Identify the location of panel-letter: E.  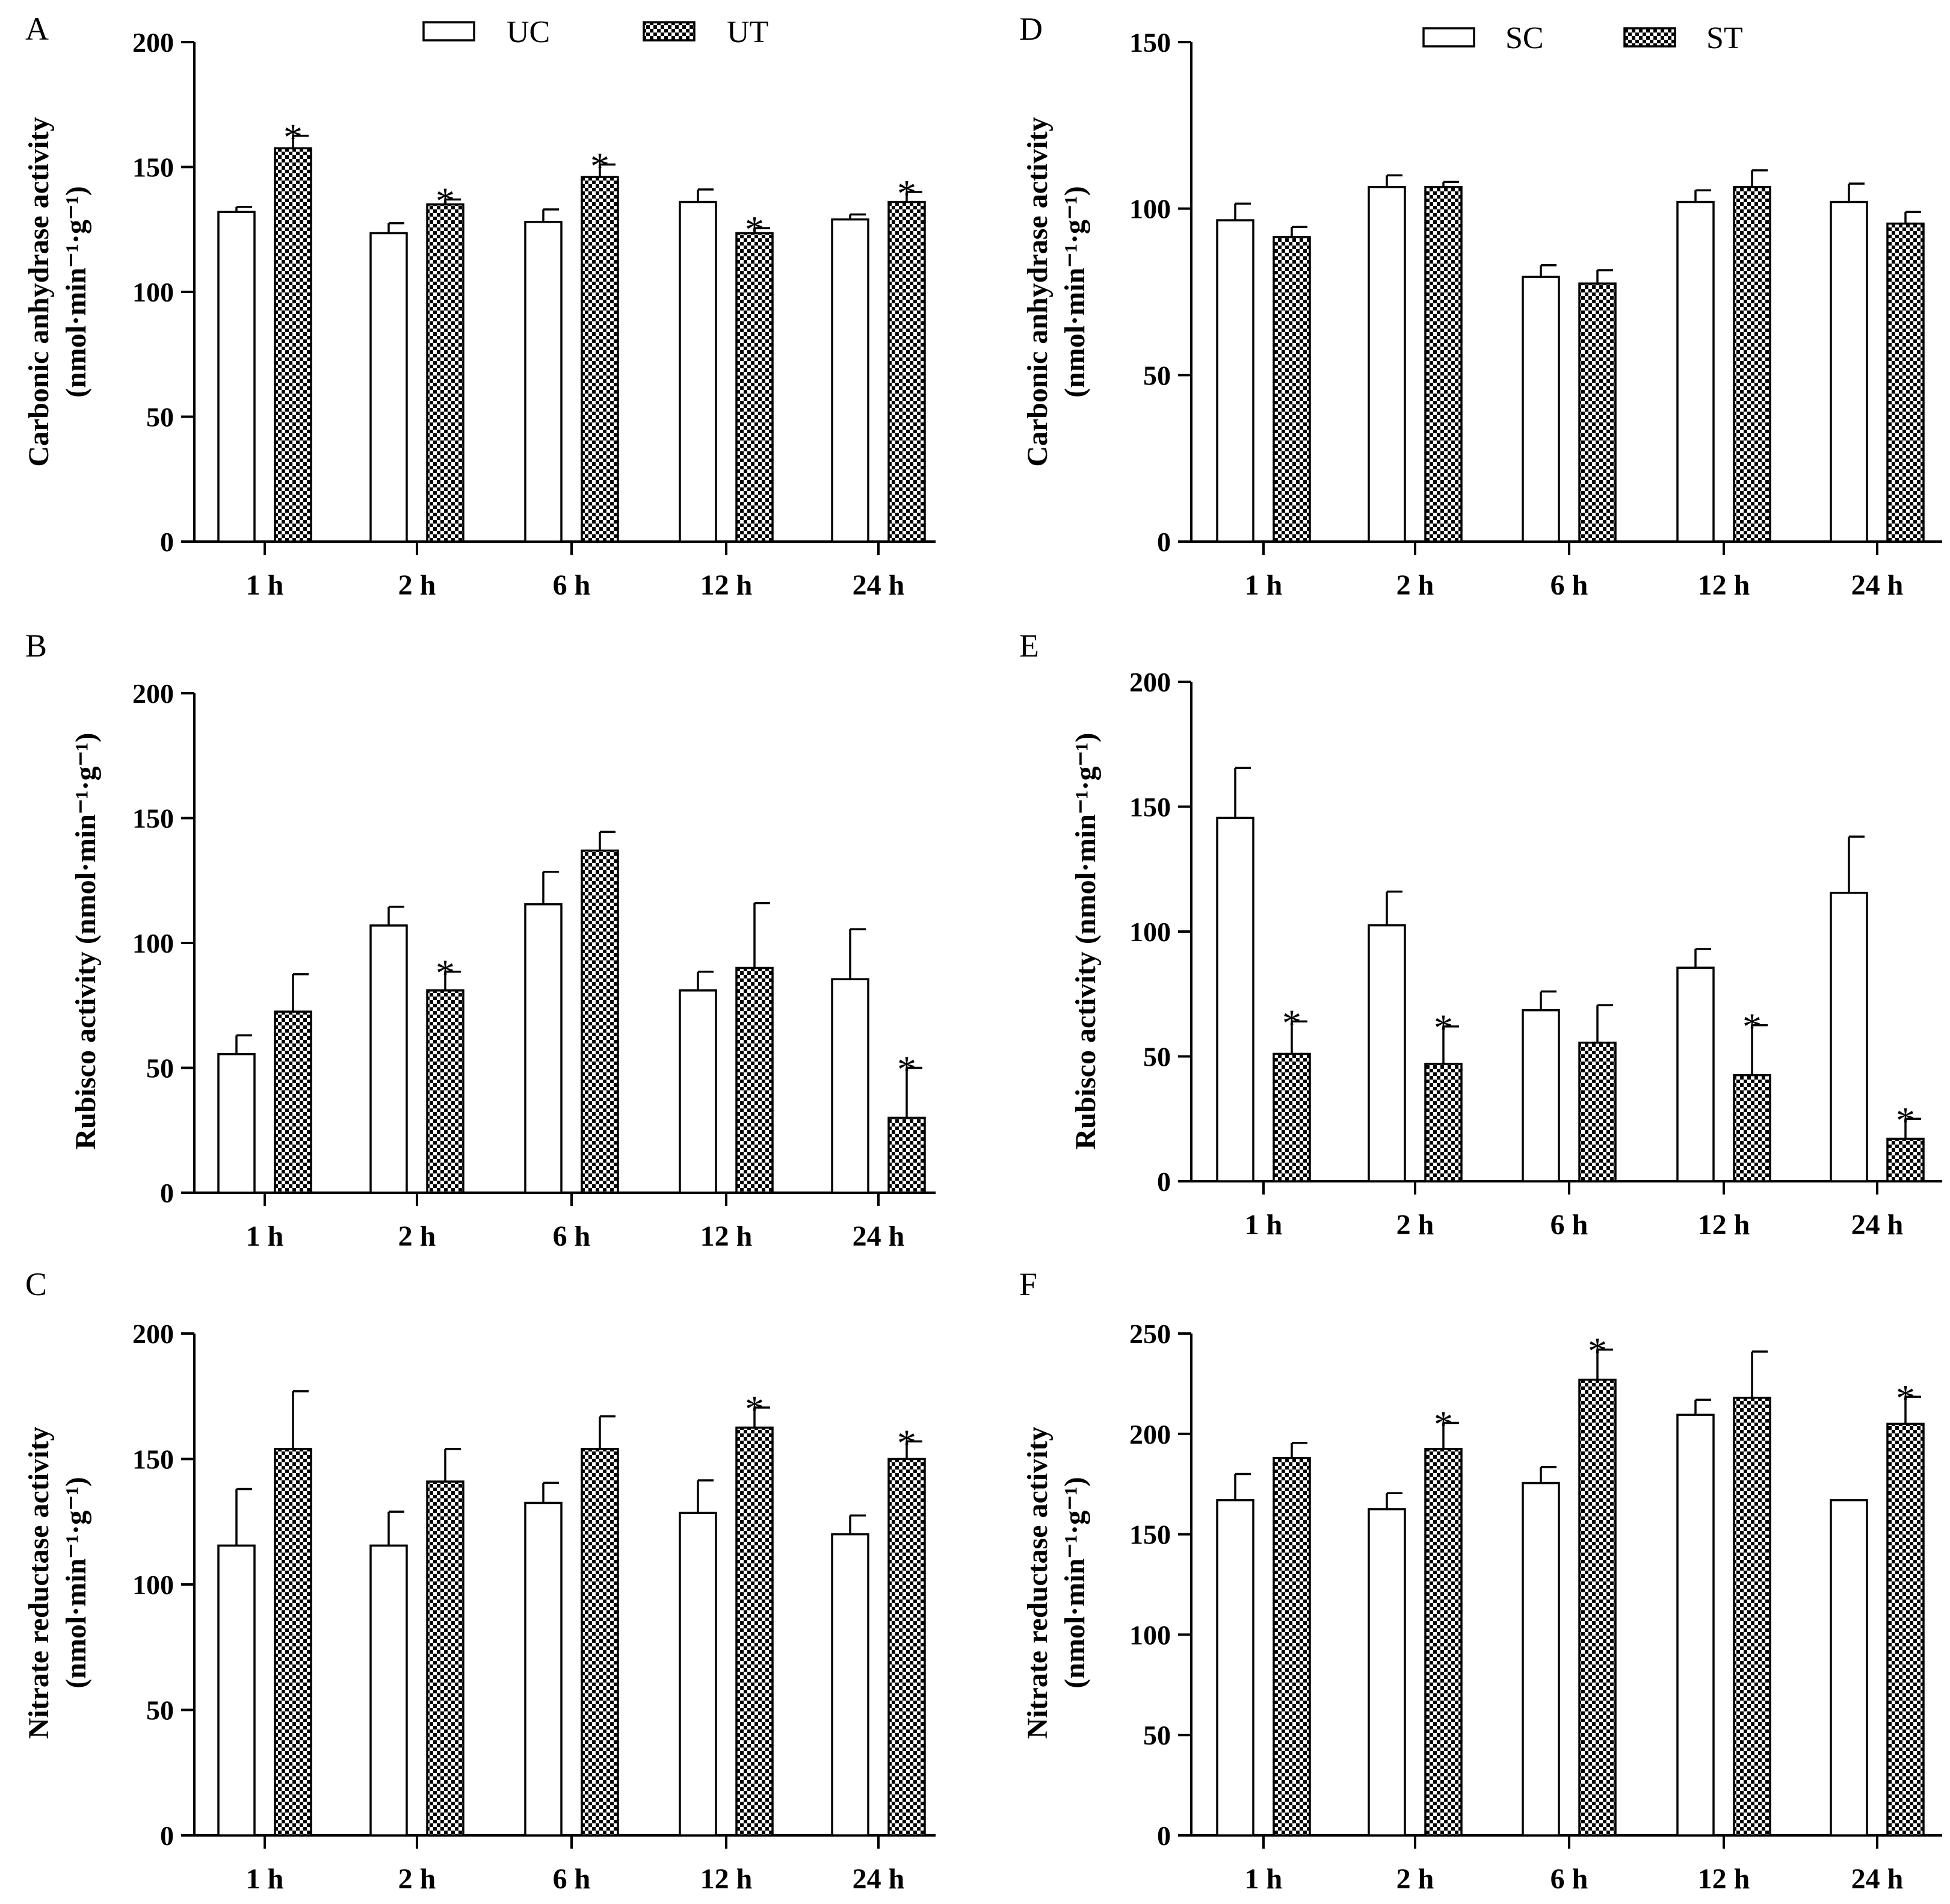
(1029, 646).